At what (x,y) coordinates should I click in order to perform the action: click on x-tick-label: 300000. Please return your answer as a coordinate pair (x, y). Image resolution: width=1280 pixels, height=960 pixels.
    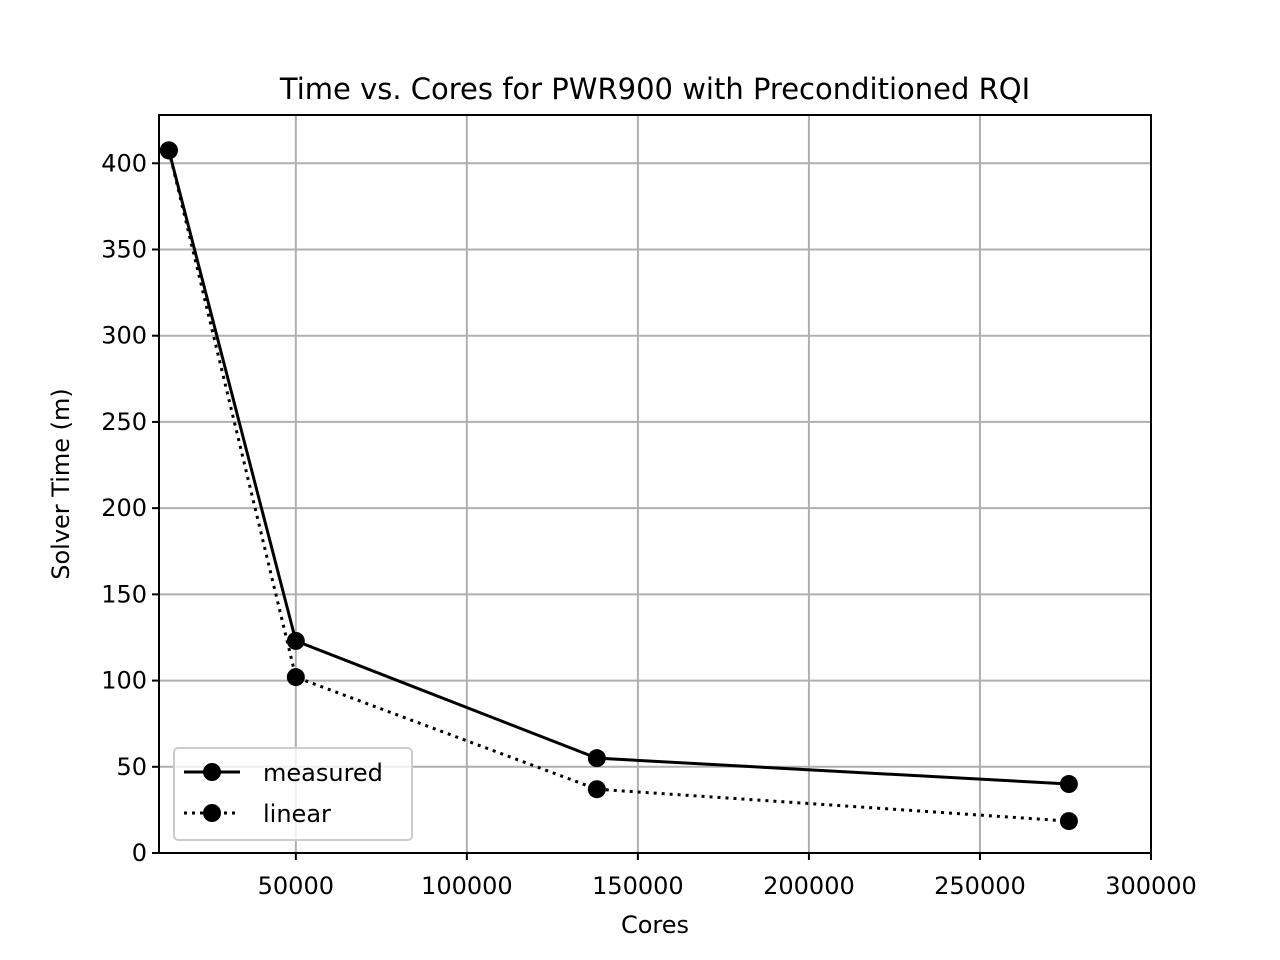
    Looking at the image, I should click on (1151, 886).